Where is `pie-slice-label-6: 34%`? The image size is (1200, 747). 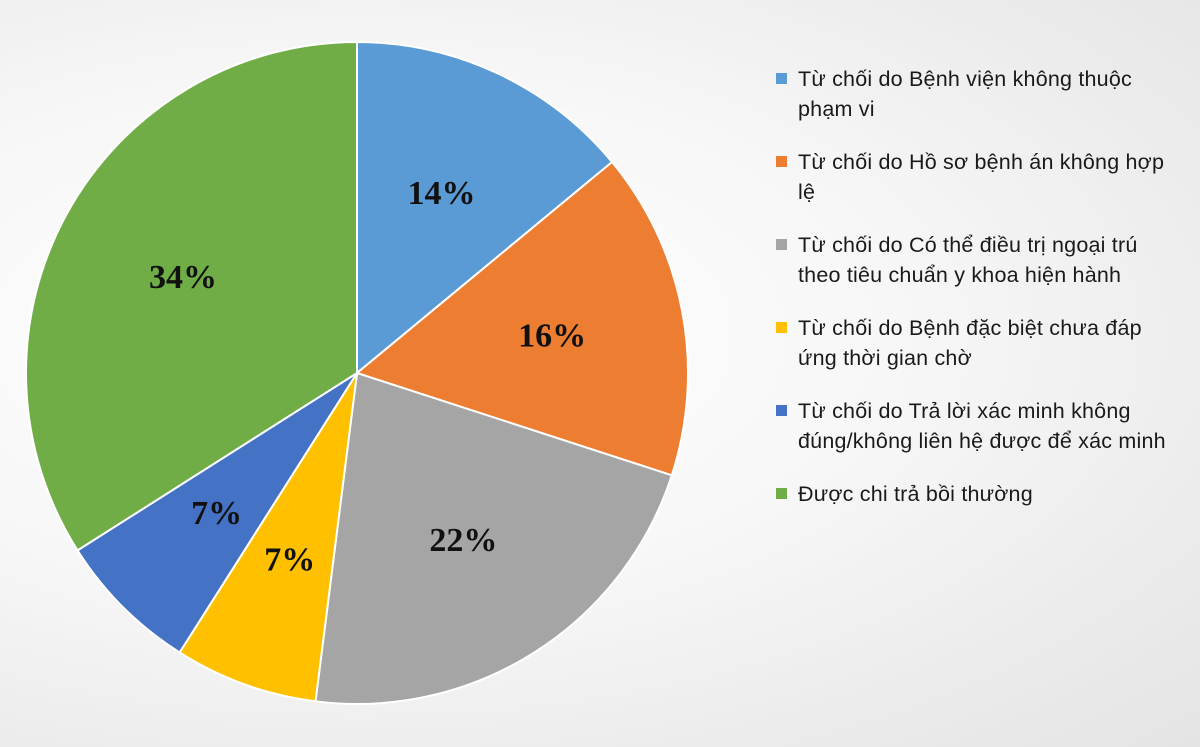 pie-slice-label-6: 34% is located at coordinates (183, 277).